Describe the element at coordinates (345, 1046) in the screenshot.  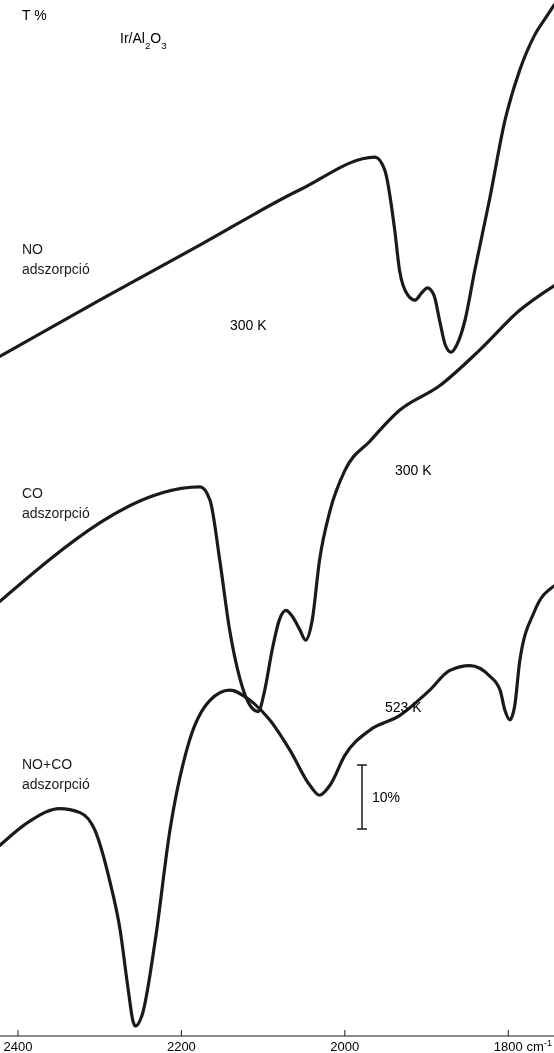
I see `x-tick-label: 2000` at that location.